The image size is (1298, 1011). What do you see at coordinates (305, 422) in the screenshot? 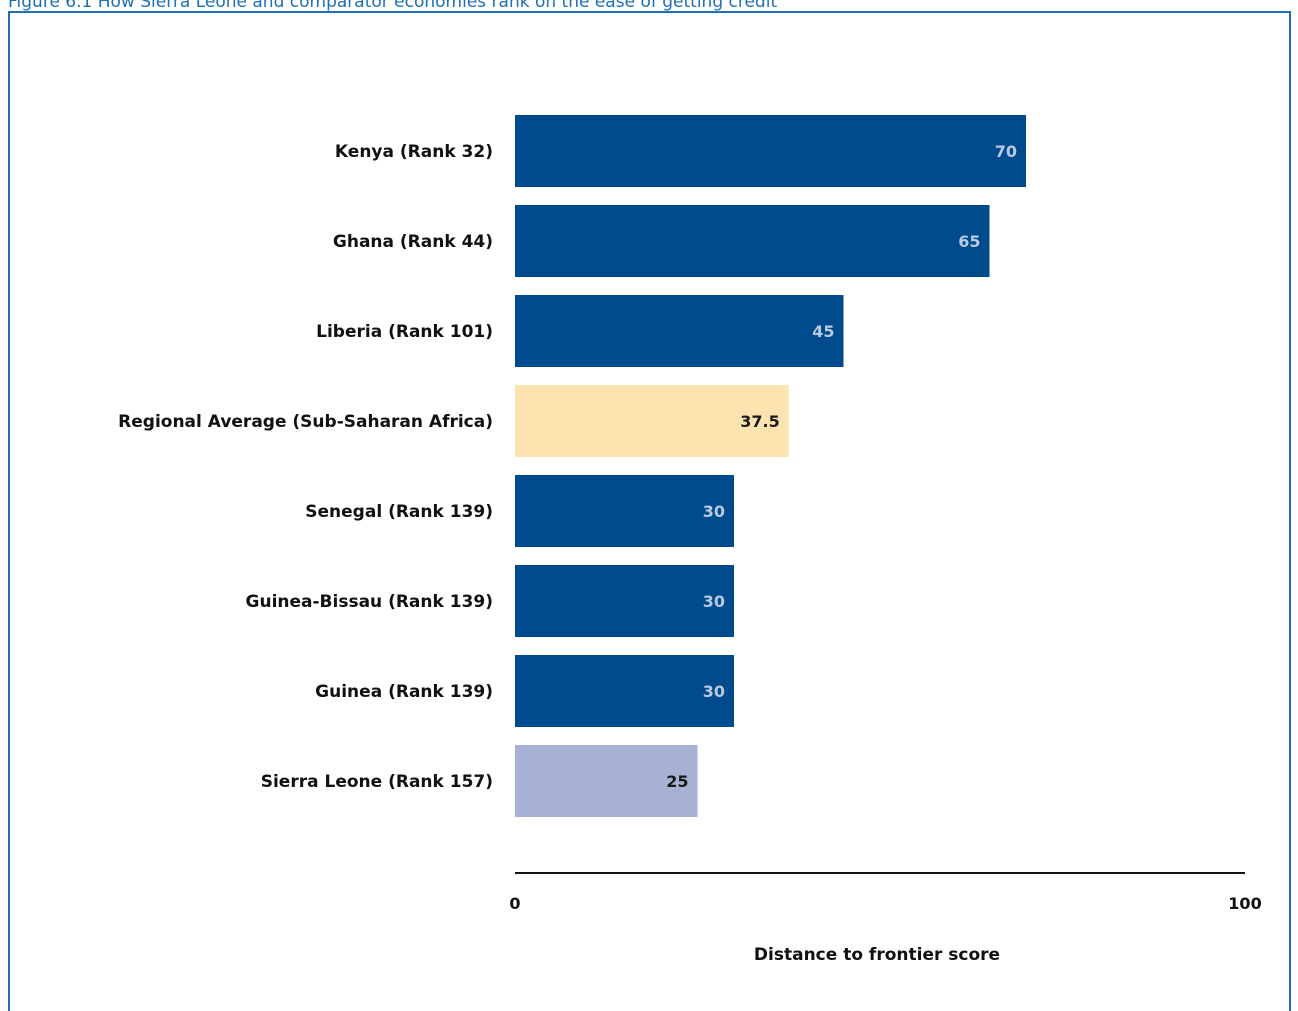
I see `category-label: Regional Average (Sub-Saharan Africa)` at bounding box center [305, 422].